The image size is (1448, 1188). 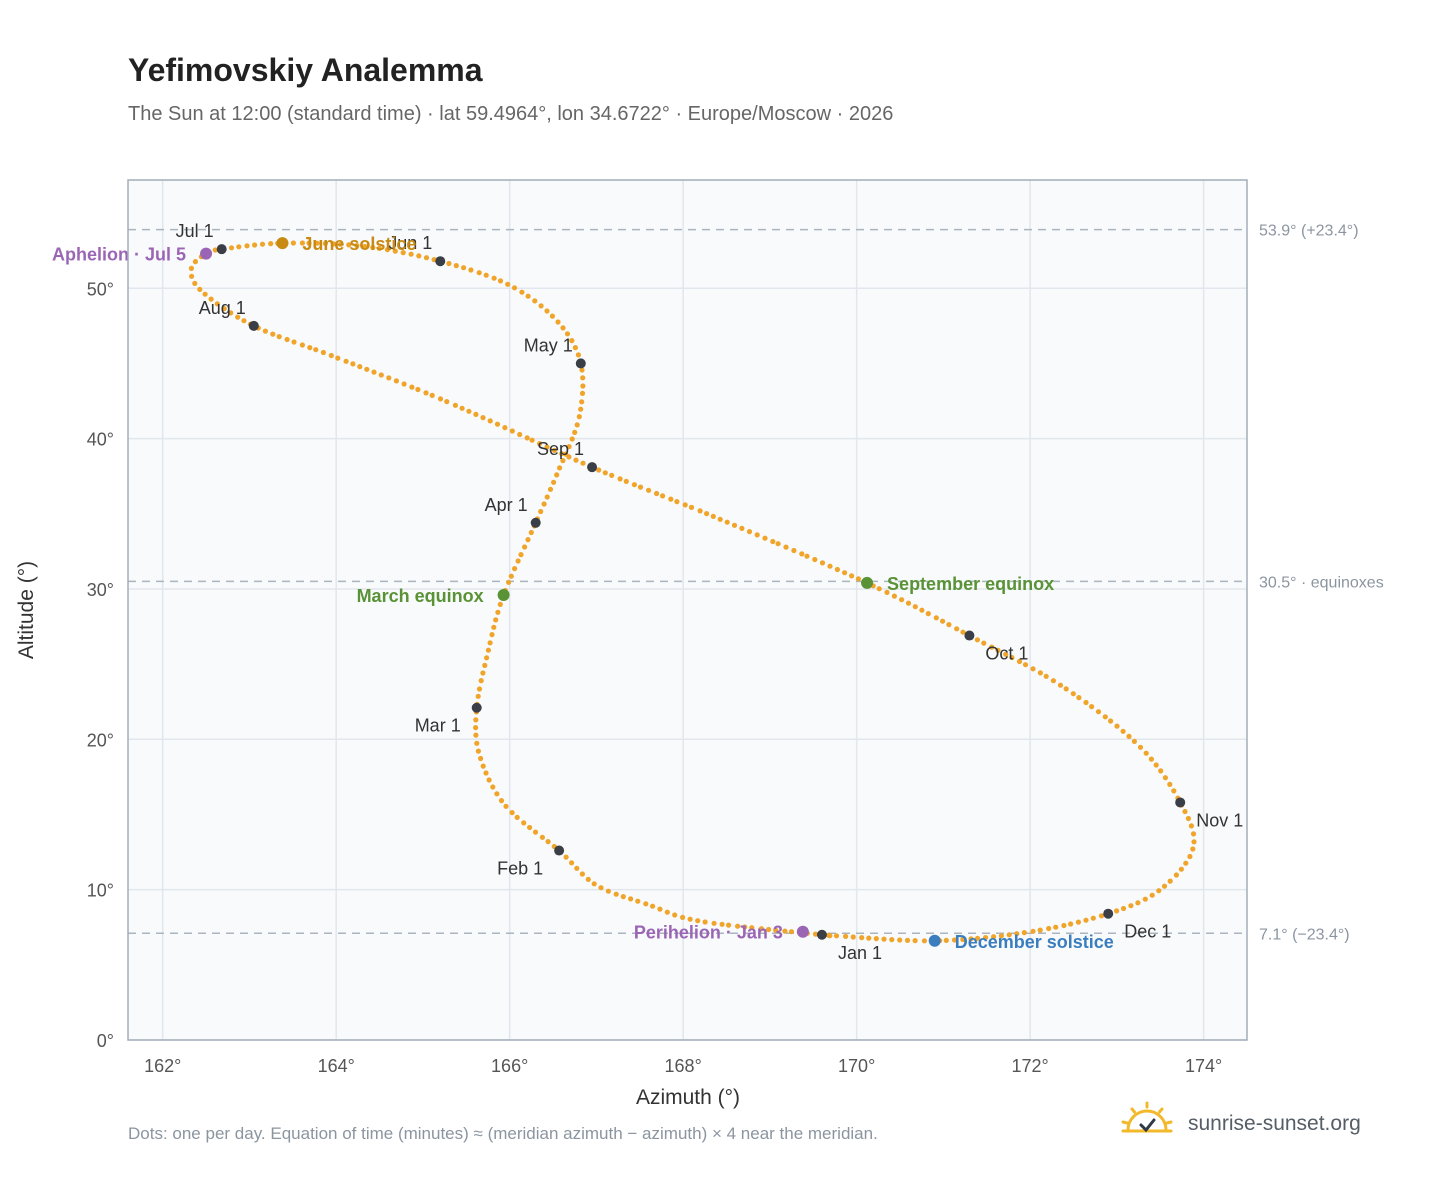 What do you see at coordinates (100, 289) in the screenshot?
I see `y-tick-label: 50°` at bounding box center [100, 289].